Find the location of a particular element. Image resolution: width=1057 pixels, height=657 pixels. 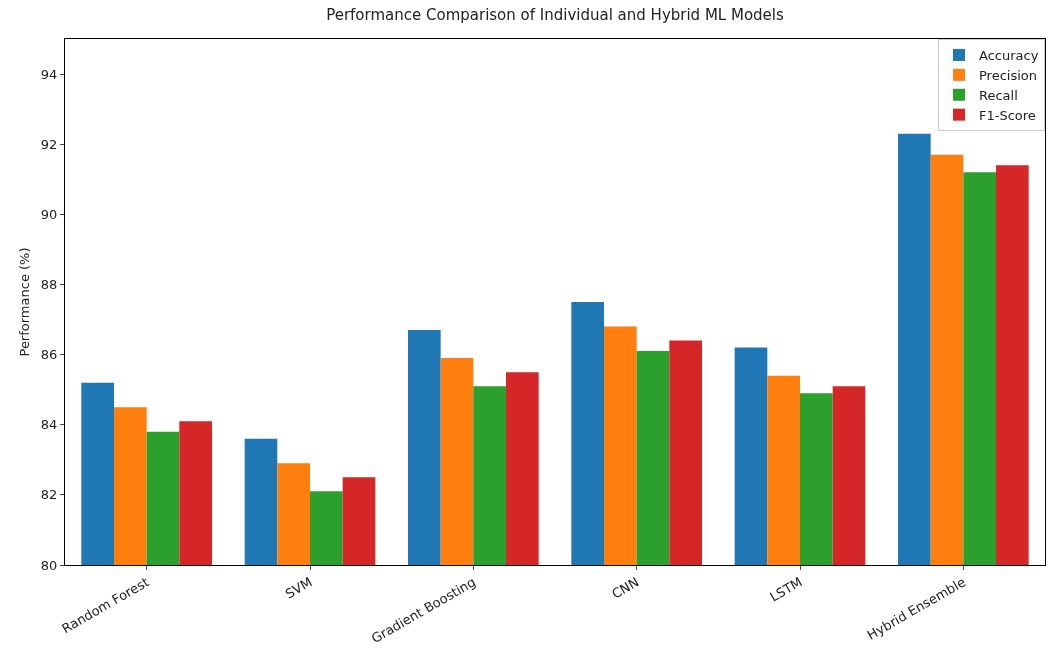

chart-title: Performance Comparison of Individual and Hybrid ML Models is located at coordinates (555, 15).